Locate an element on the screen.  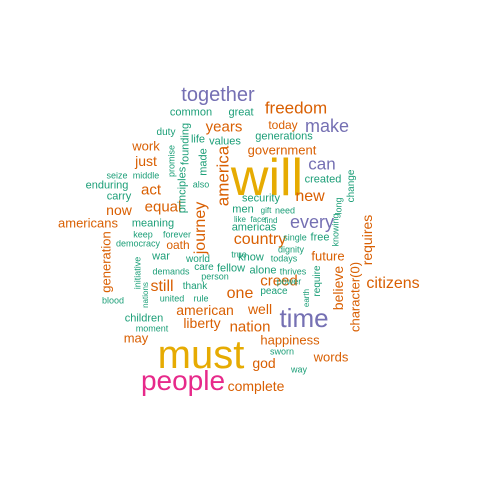
word-meaning: meaning is located at coordinates (153, 223).